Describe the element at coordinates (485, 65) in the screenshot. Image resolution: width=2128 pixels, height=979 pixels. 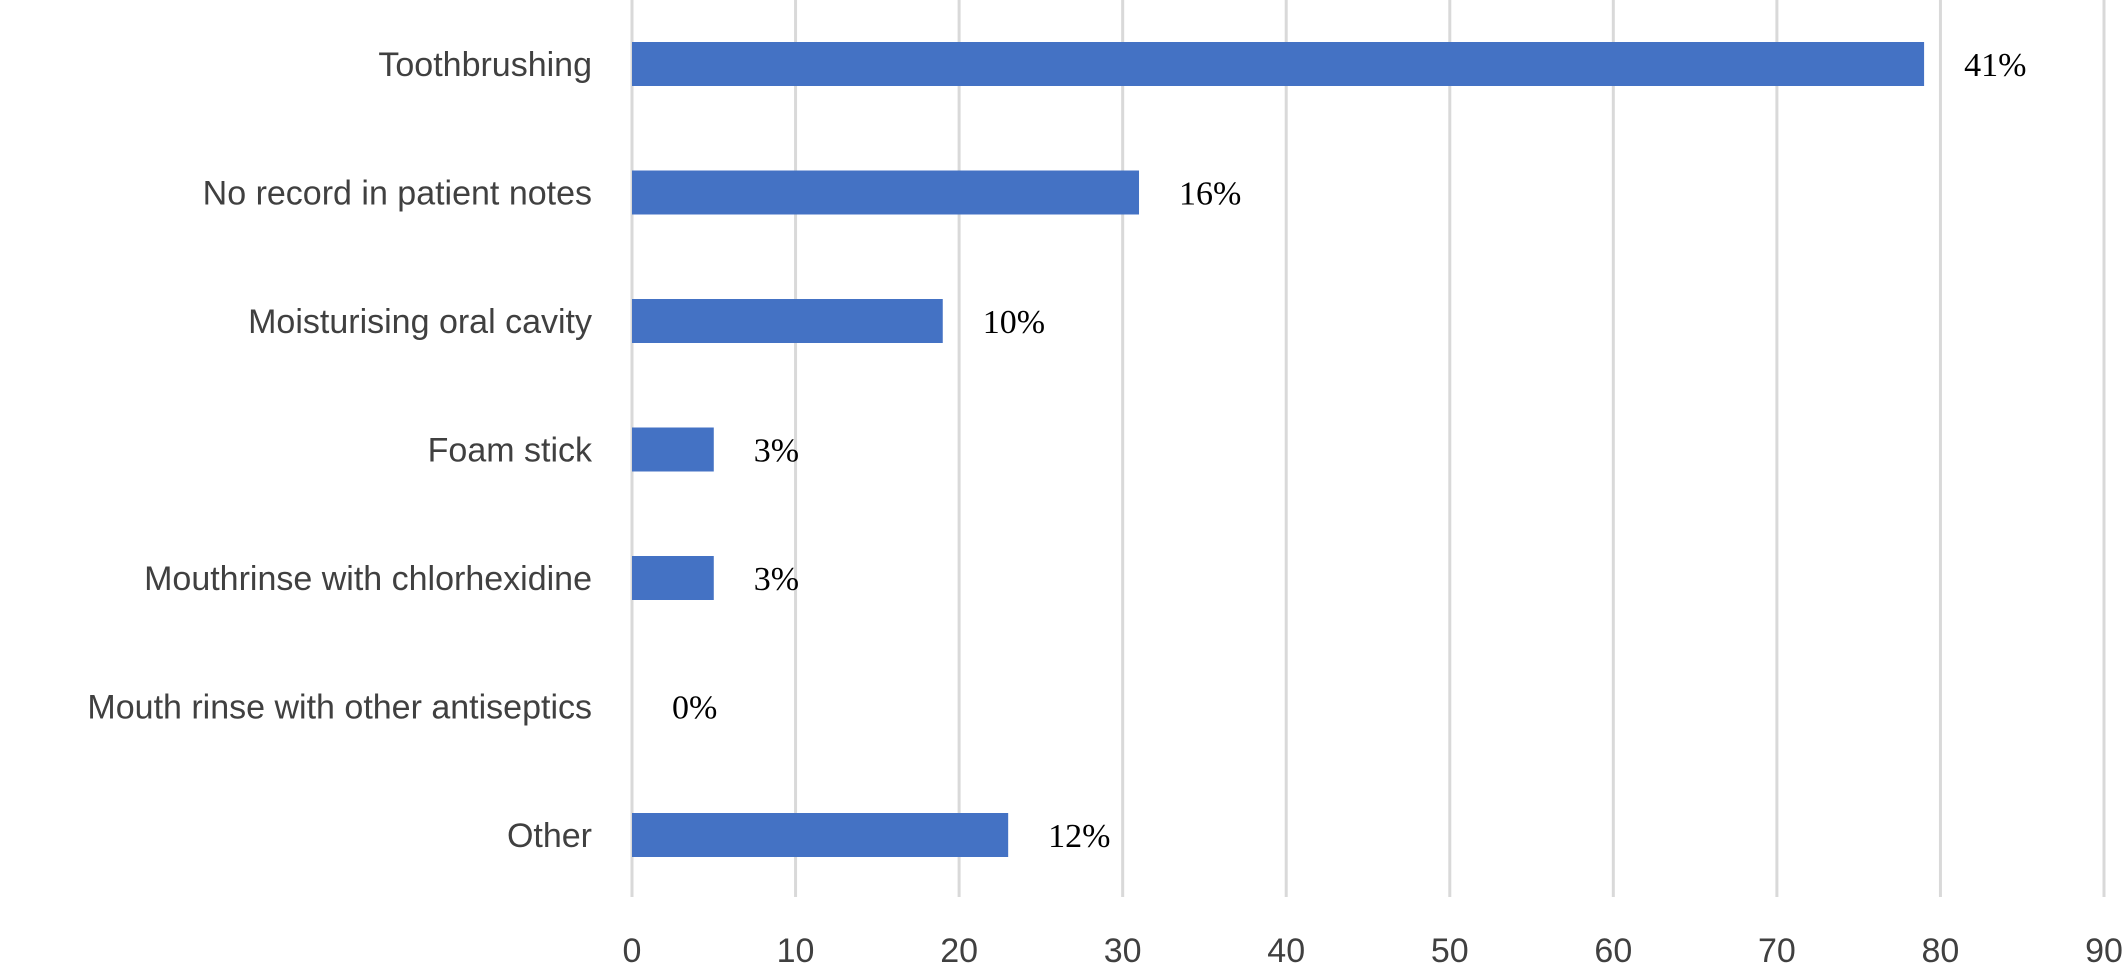
I see `category-label: Toothbrushing` at that location.